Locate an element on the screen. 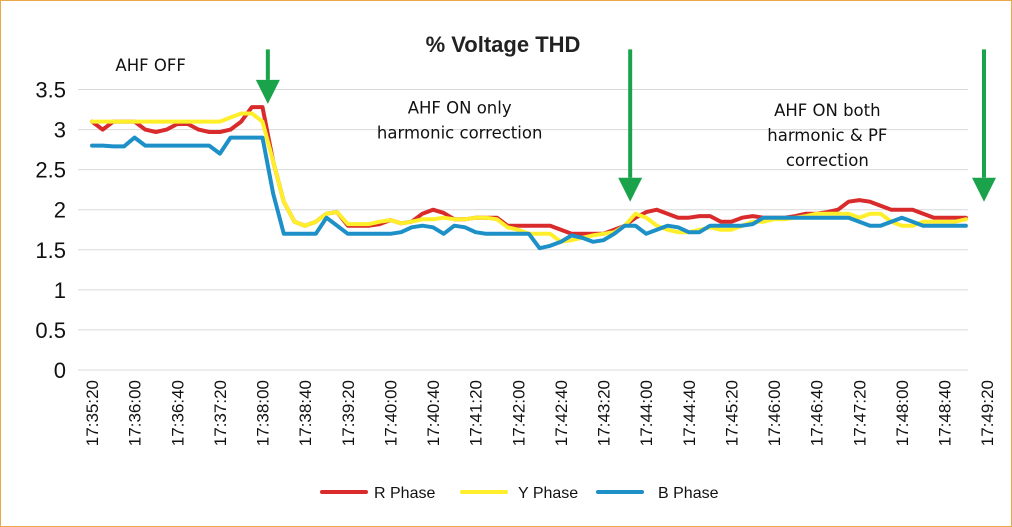 This screenshot has width=1012, height=527. chart-title: % Voltage THD is located at coordinates (503, 44).